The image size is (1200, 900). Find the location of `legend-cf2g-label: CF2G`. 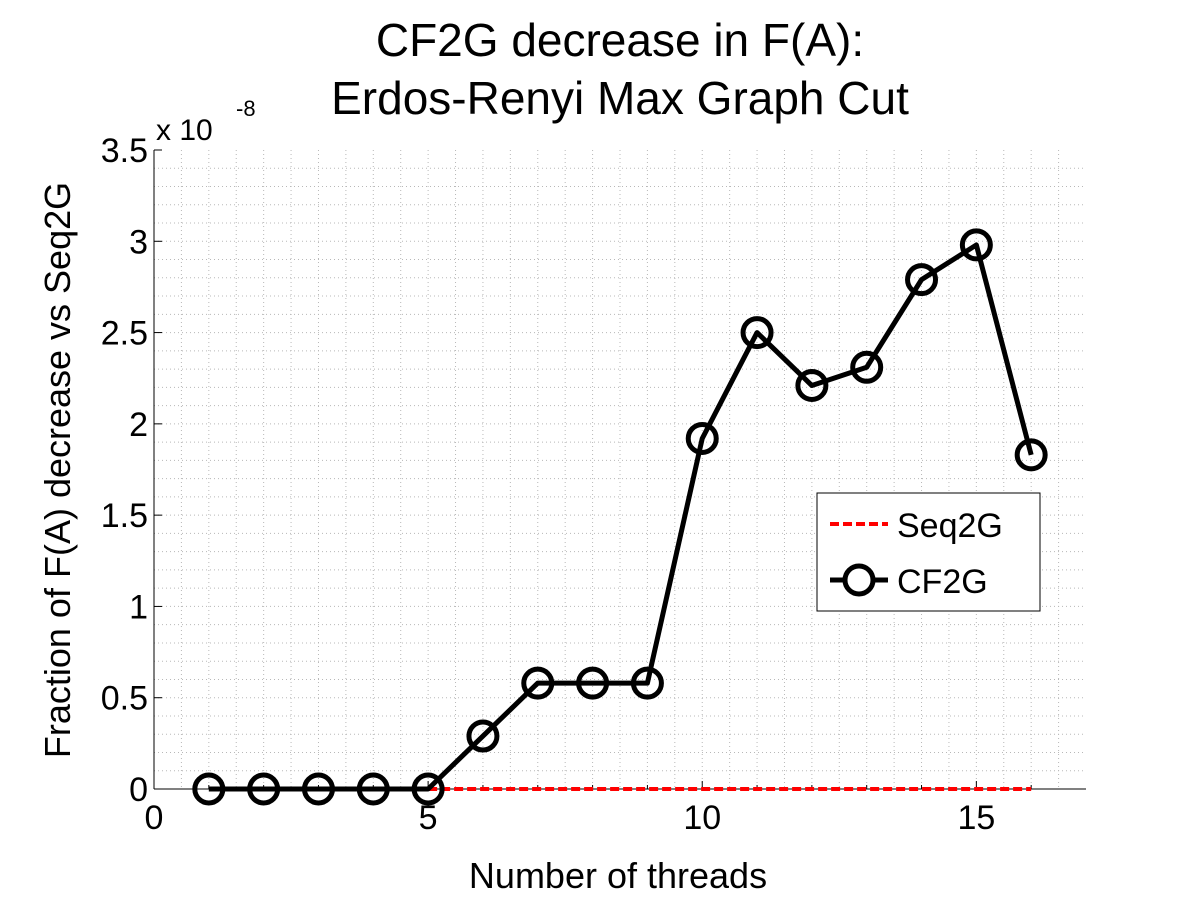

legend-cf2g-label: CF2G is located at coordinates (942, 582).